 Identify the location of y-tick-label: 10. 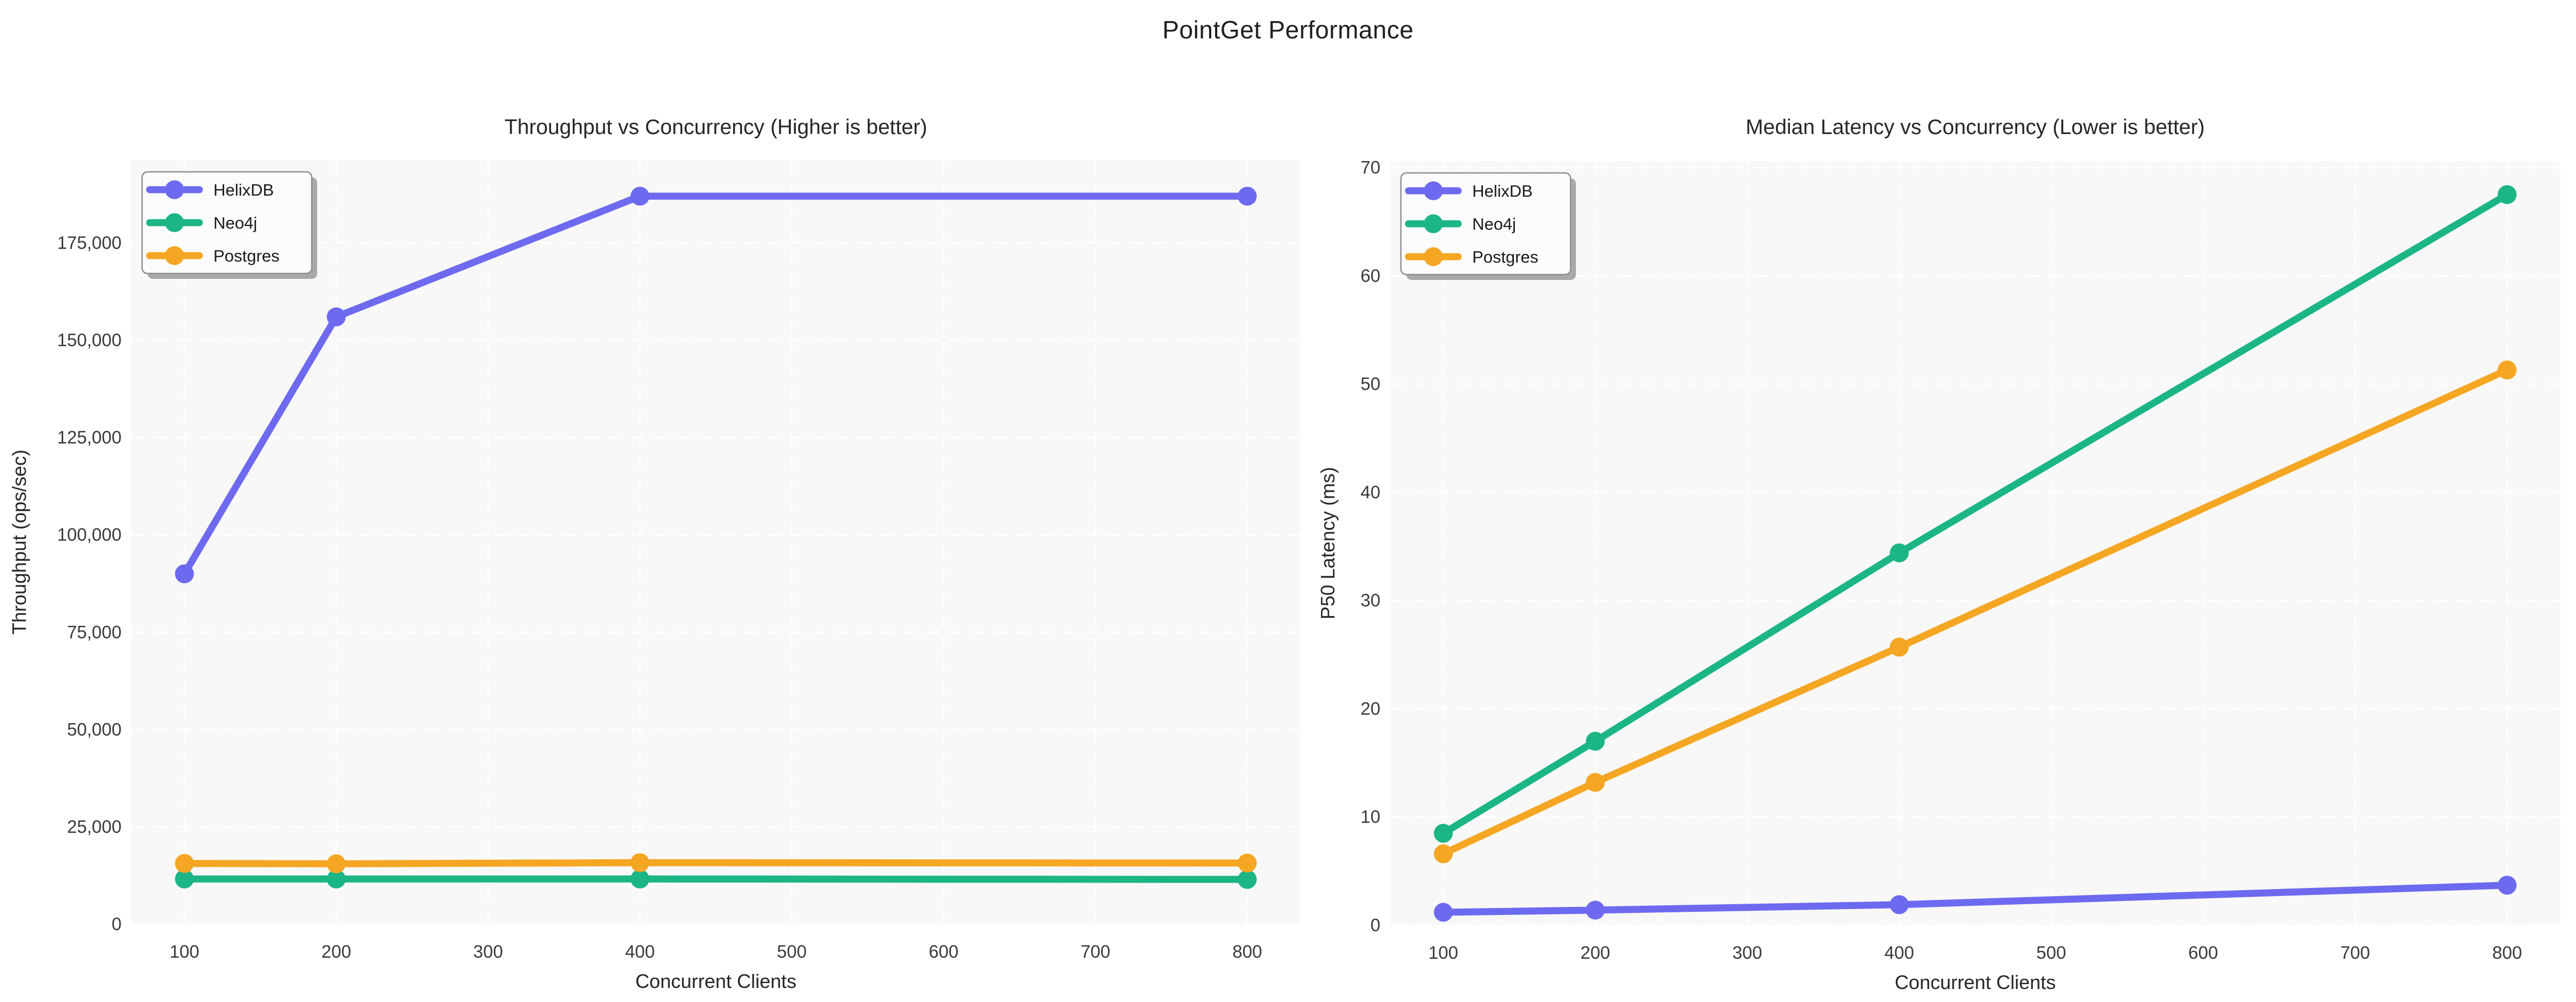
(1370, 817).